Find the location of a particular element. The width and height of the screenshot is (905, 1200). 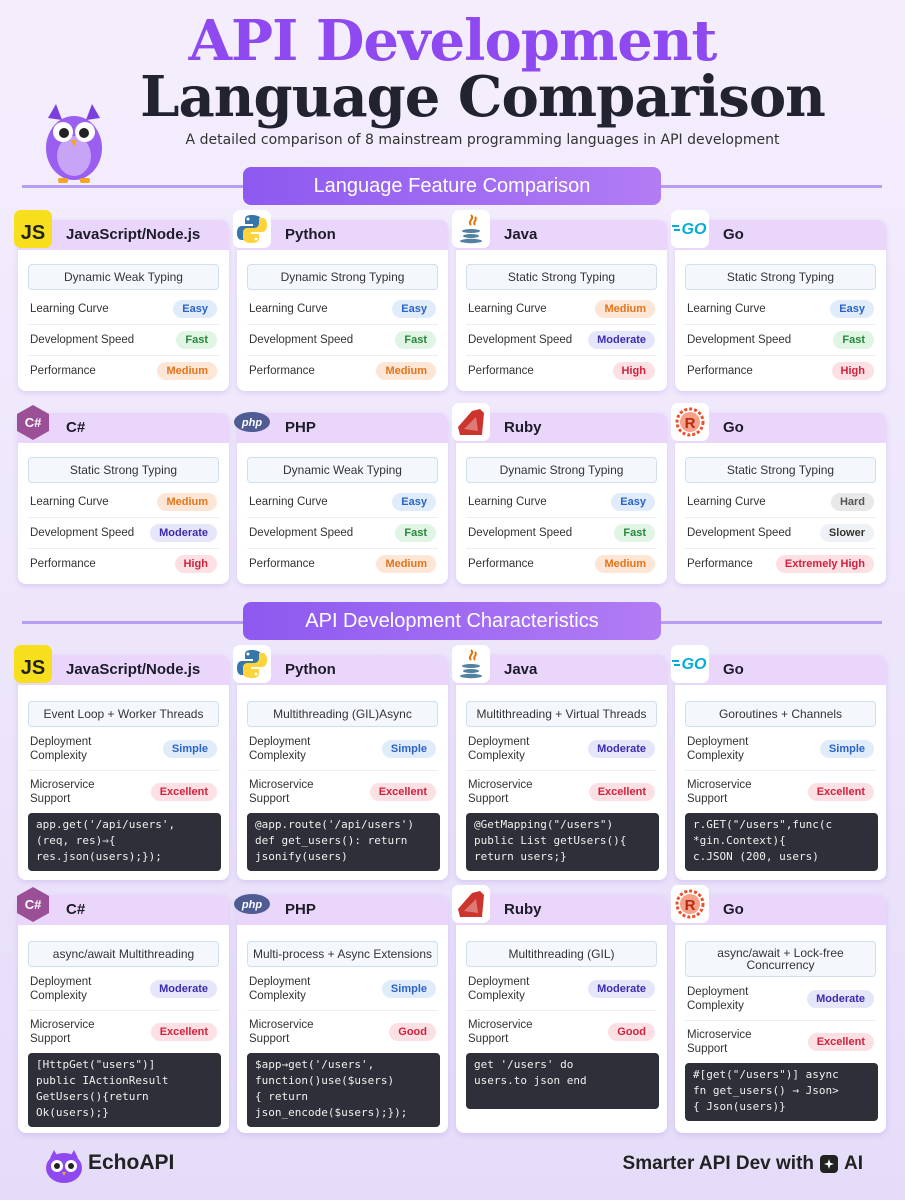

deployment-row: Deployment Complexity Simple is located at coordinates (342, 751).